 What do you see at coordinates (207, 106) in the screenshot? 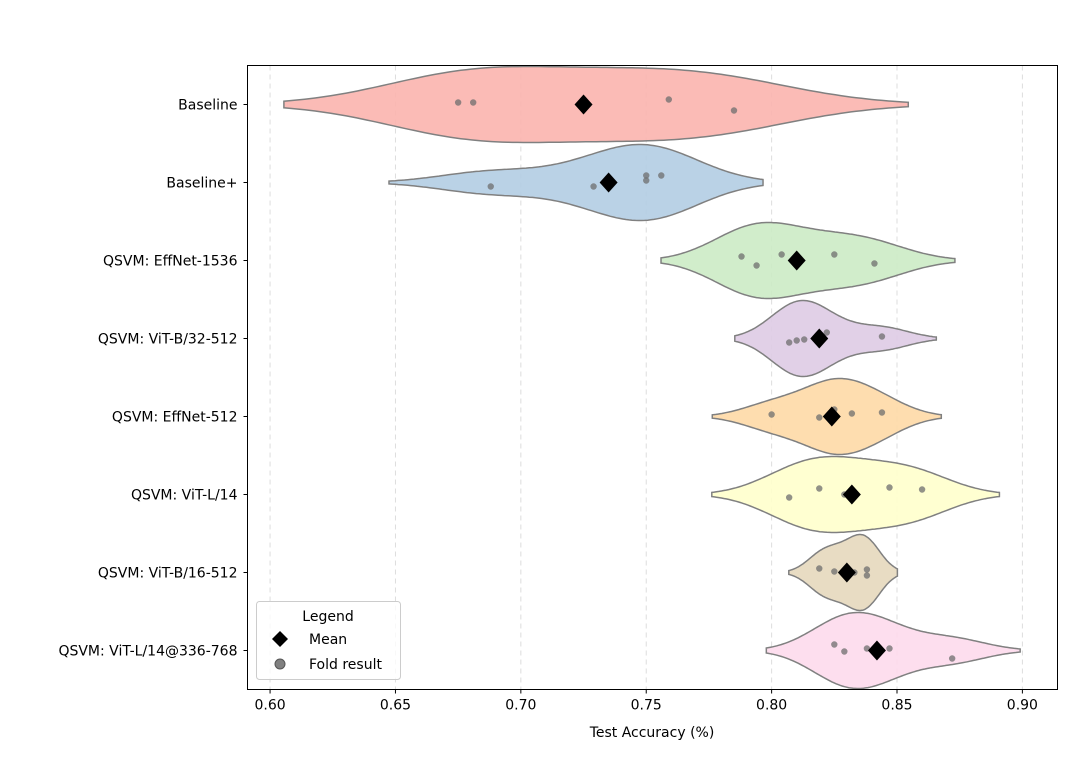
I see `y-tick-label: Baseline` at bounding box center [207, 106].